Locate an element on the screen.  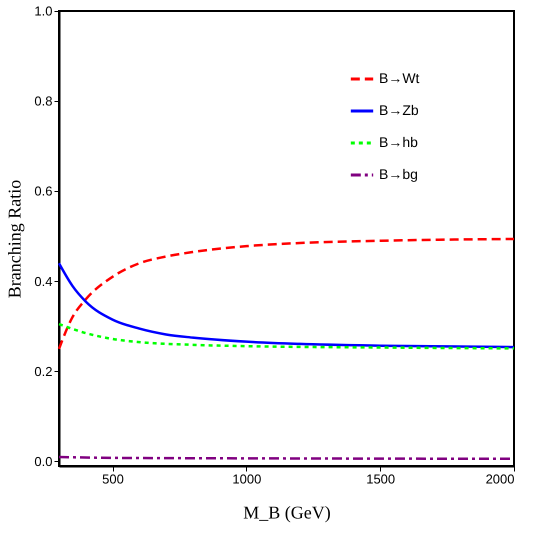
y-axis-title: Branching Ratio is located at coordinates (14, 239).